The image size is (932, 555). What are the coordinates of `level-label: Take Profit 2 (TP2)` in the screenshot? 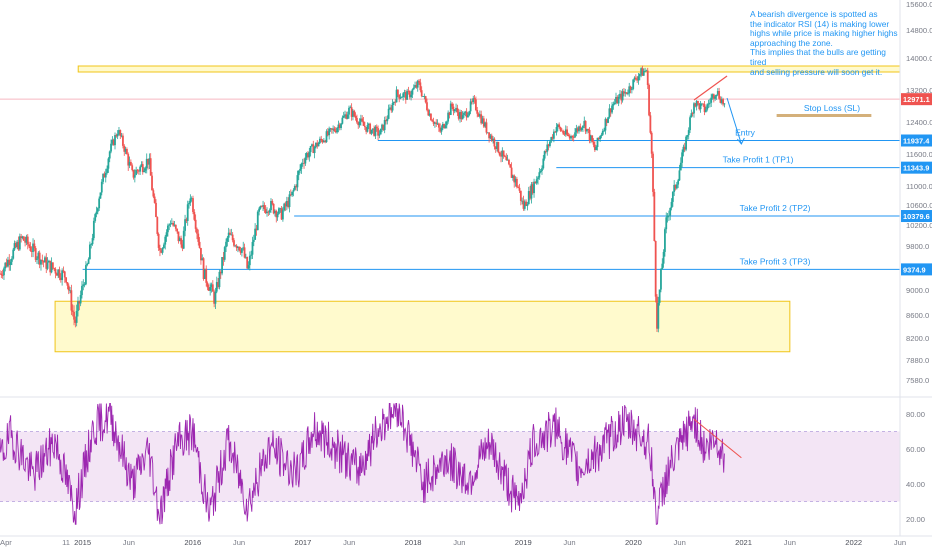 It's located at (775, 208).